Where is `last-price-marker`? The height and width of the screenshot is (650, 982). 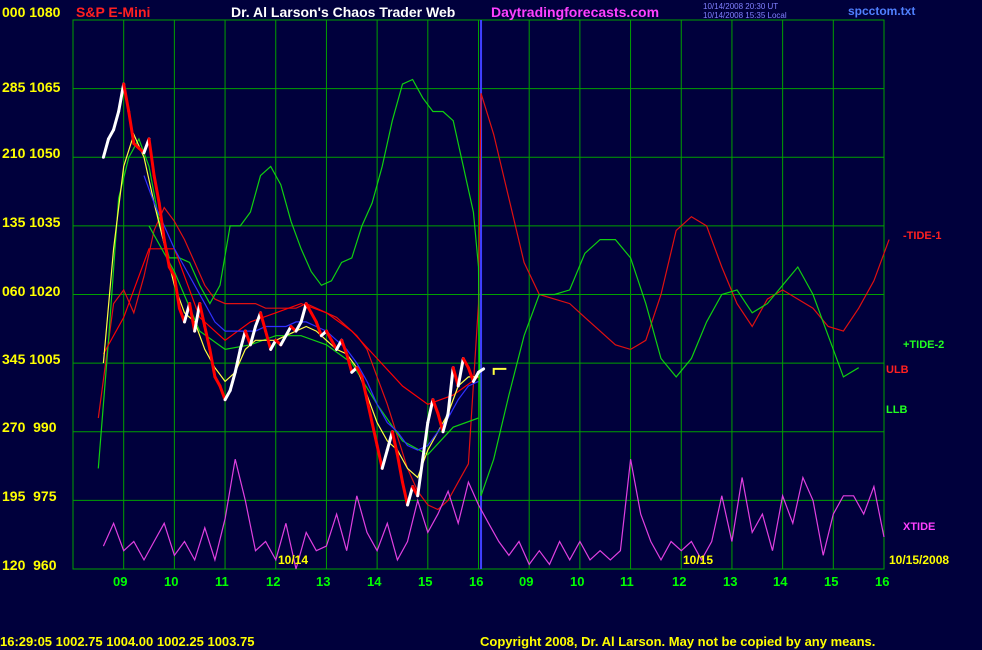 last-price-marker is located at coordinates (499, 371).